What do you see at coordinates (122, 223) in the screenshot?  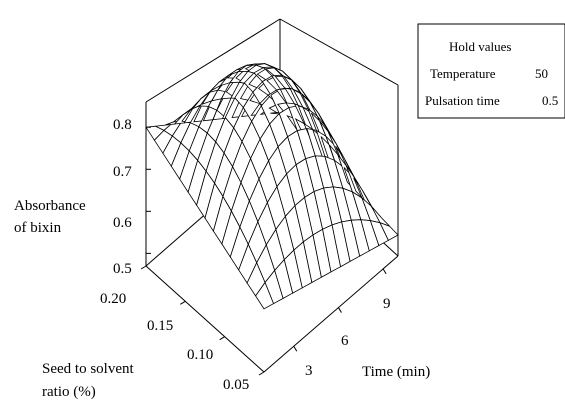 I see `z-tick-label: 0.6` at bounding box center [122, 223].